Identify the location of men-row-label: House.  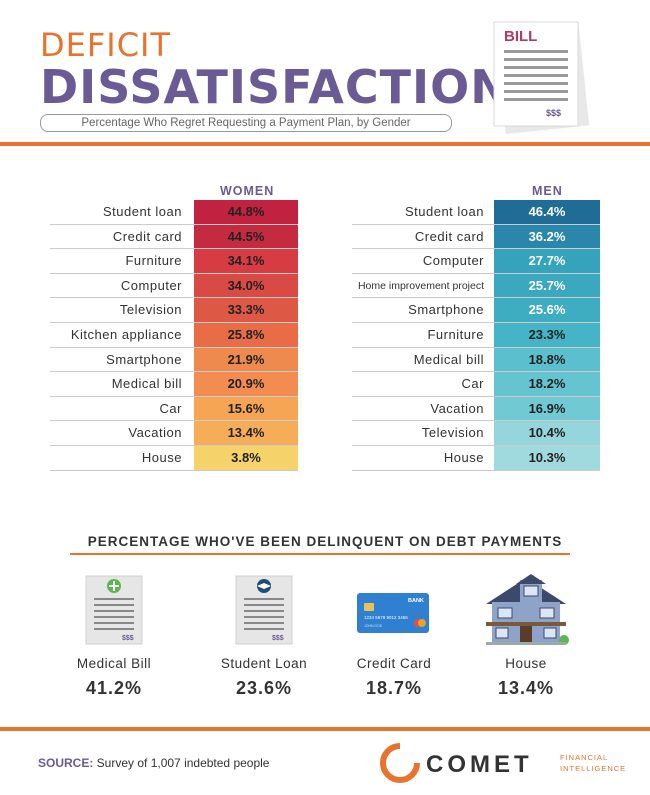
(463, 457).